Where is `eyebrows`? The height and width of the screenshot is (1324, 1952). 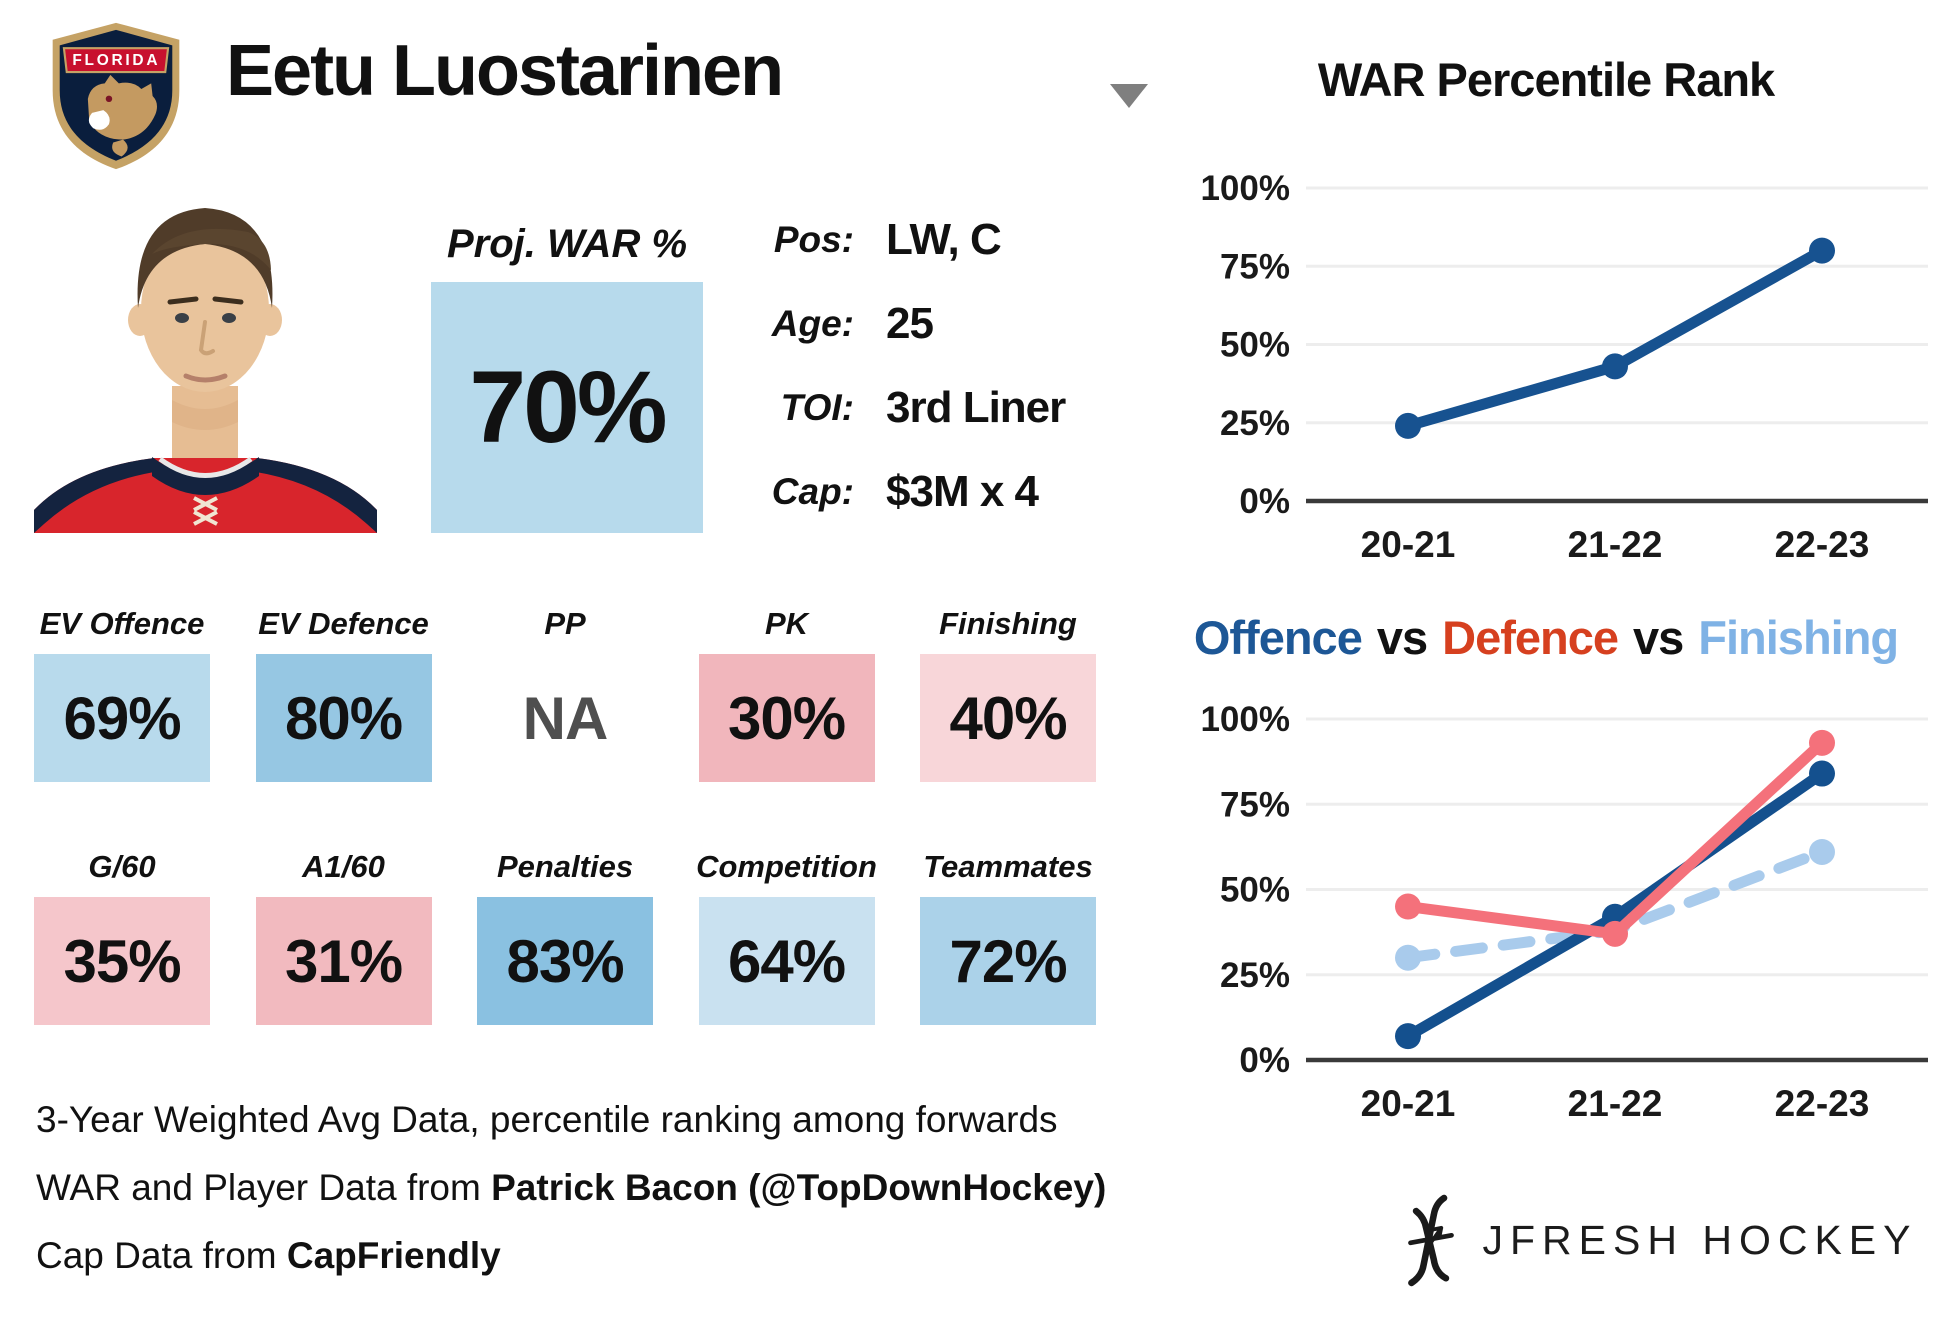 eyebrows is located at coordinates (205, 300).